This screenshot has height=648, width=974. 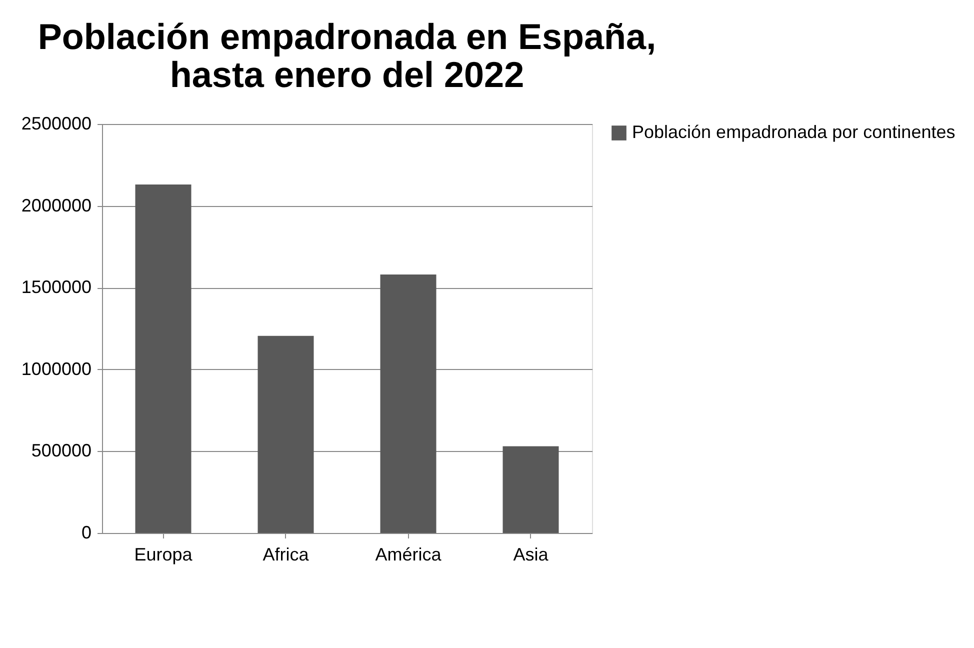 I want to click on y-tick-label: 500000, so click(x=61, y=450).